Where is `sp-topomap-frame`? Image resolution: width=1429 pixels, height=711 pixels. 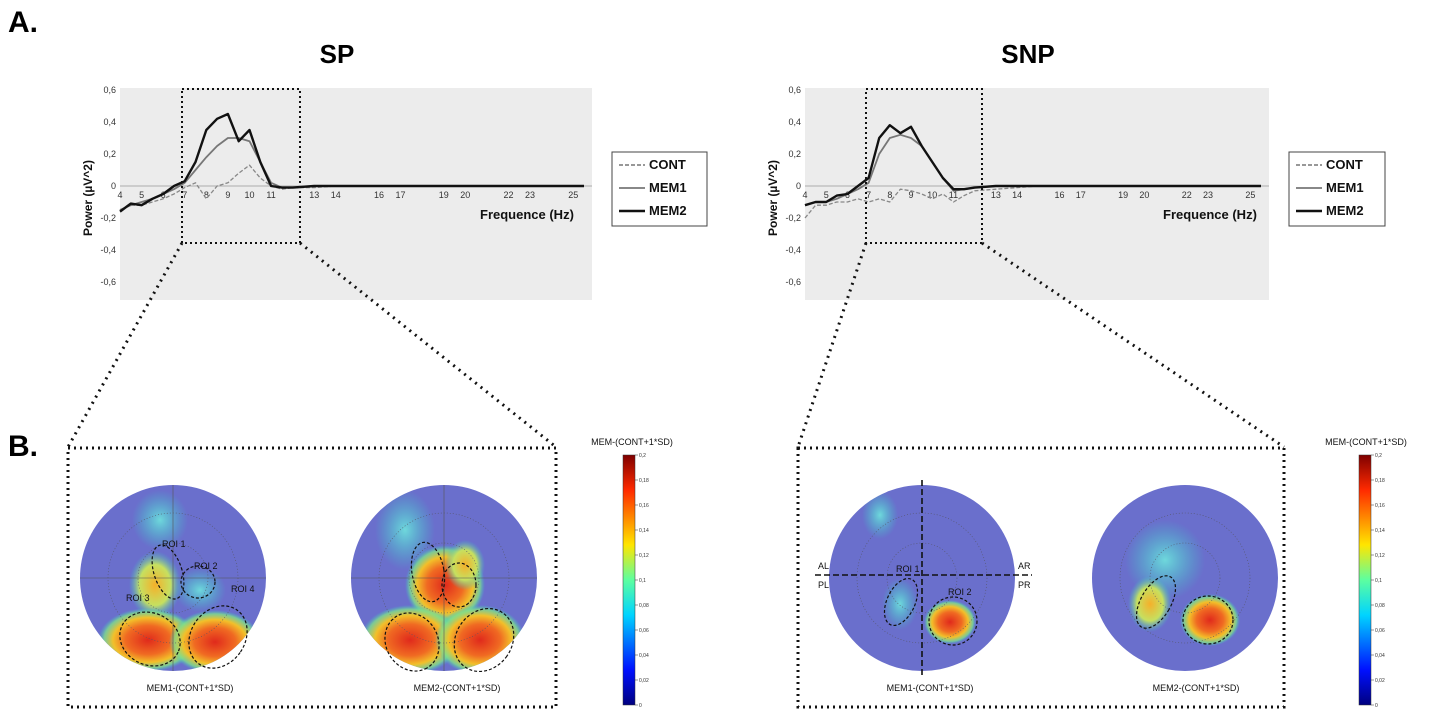 sp-topomap-frame is located at coordinates (312, 577).